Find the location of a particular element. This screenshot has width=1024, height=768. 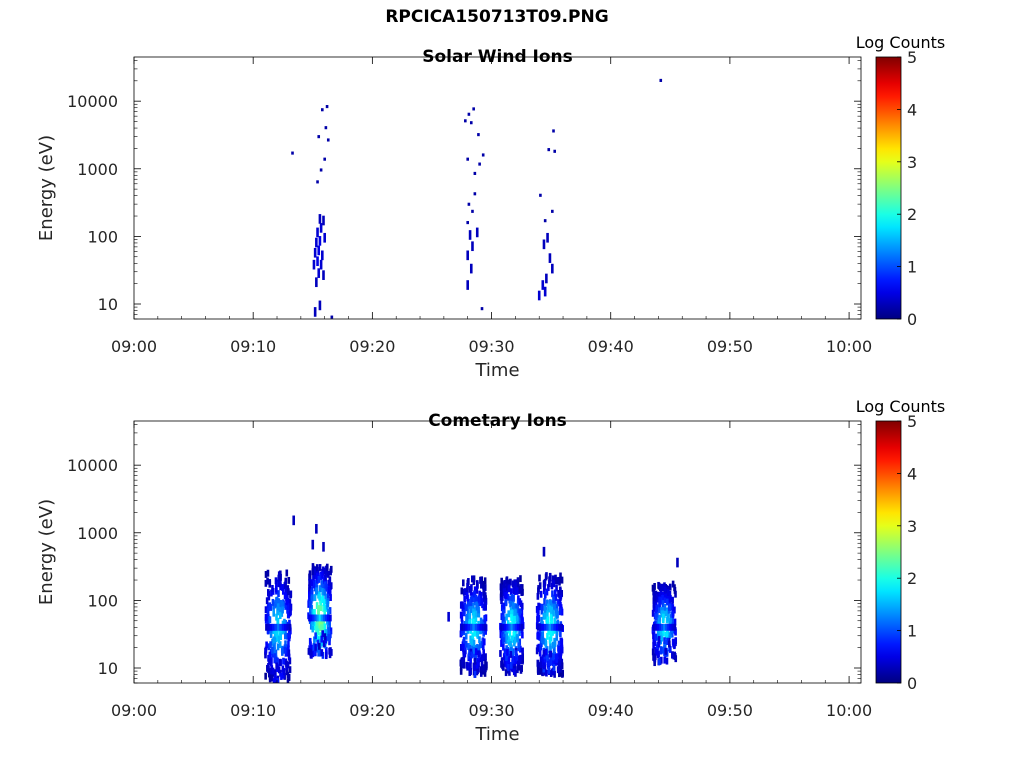

x-tick-label: 09:40 is located at coordinates (611, 346).